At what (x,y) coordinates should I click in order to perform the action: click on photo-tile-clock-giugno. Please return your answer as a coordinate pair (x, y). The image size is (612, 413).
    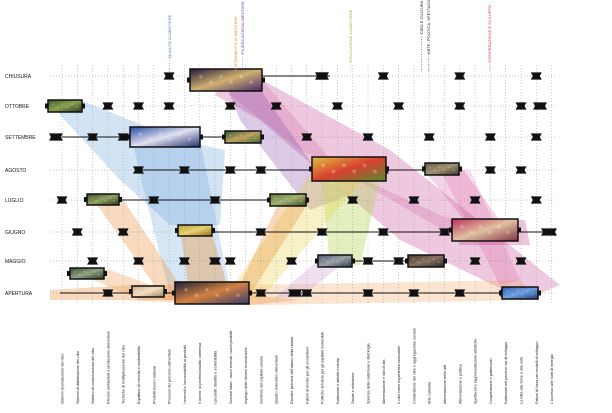
    Looking at the image, I should click on (485, 230).